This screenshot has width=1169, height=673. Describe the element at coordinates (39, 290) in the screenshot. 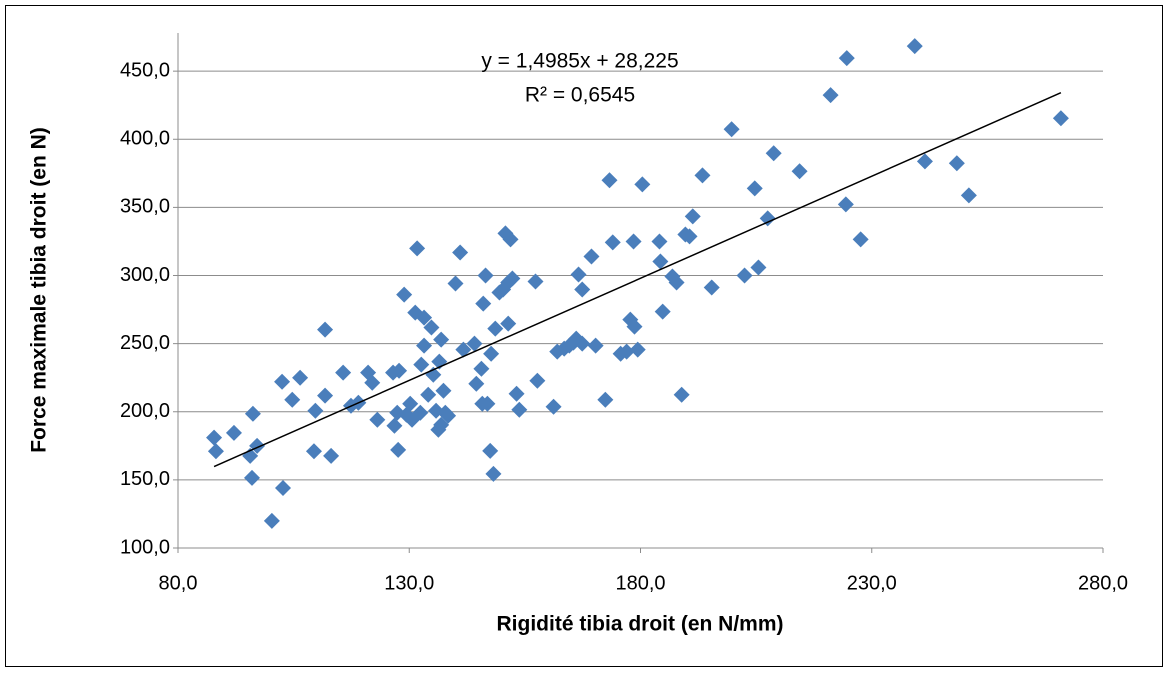

I see `y-axis-title: Force maximale tibia droit (en N)` at that location.